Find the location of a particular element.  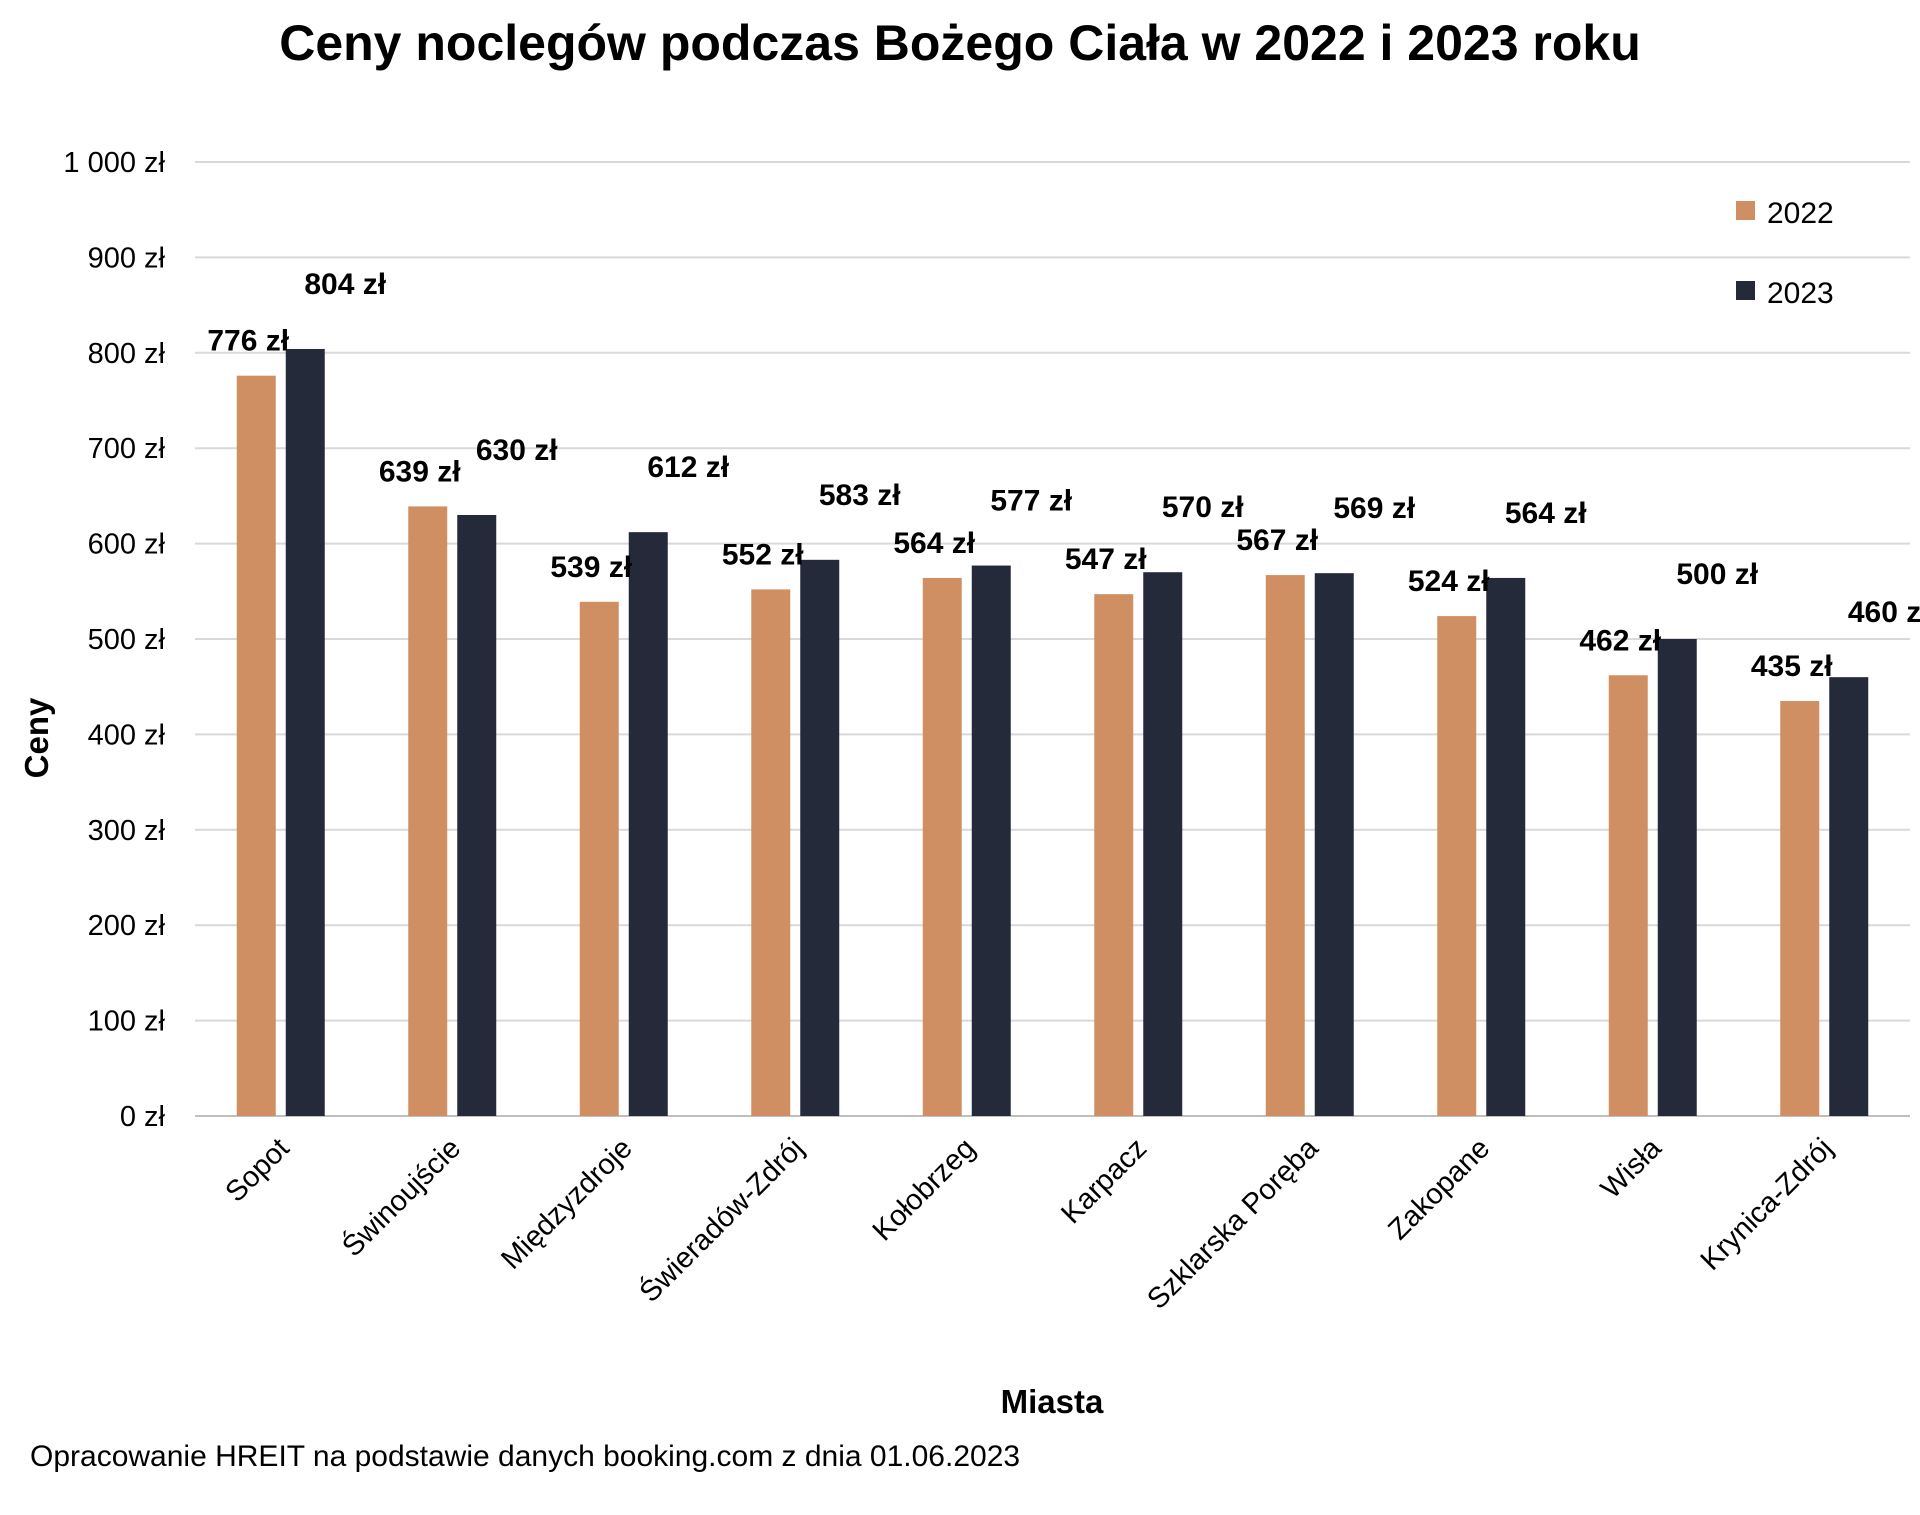

x-axis-label: Miasta is located at coordinates (1052, 1401).